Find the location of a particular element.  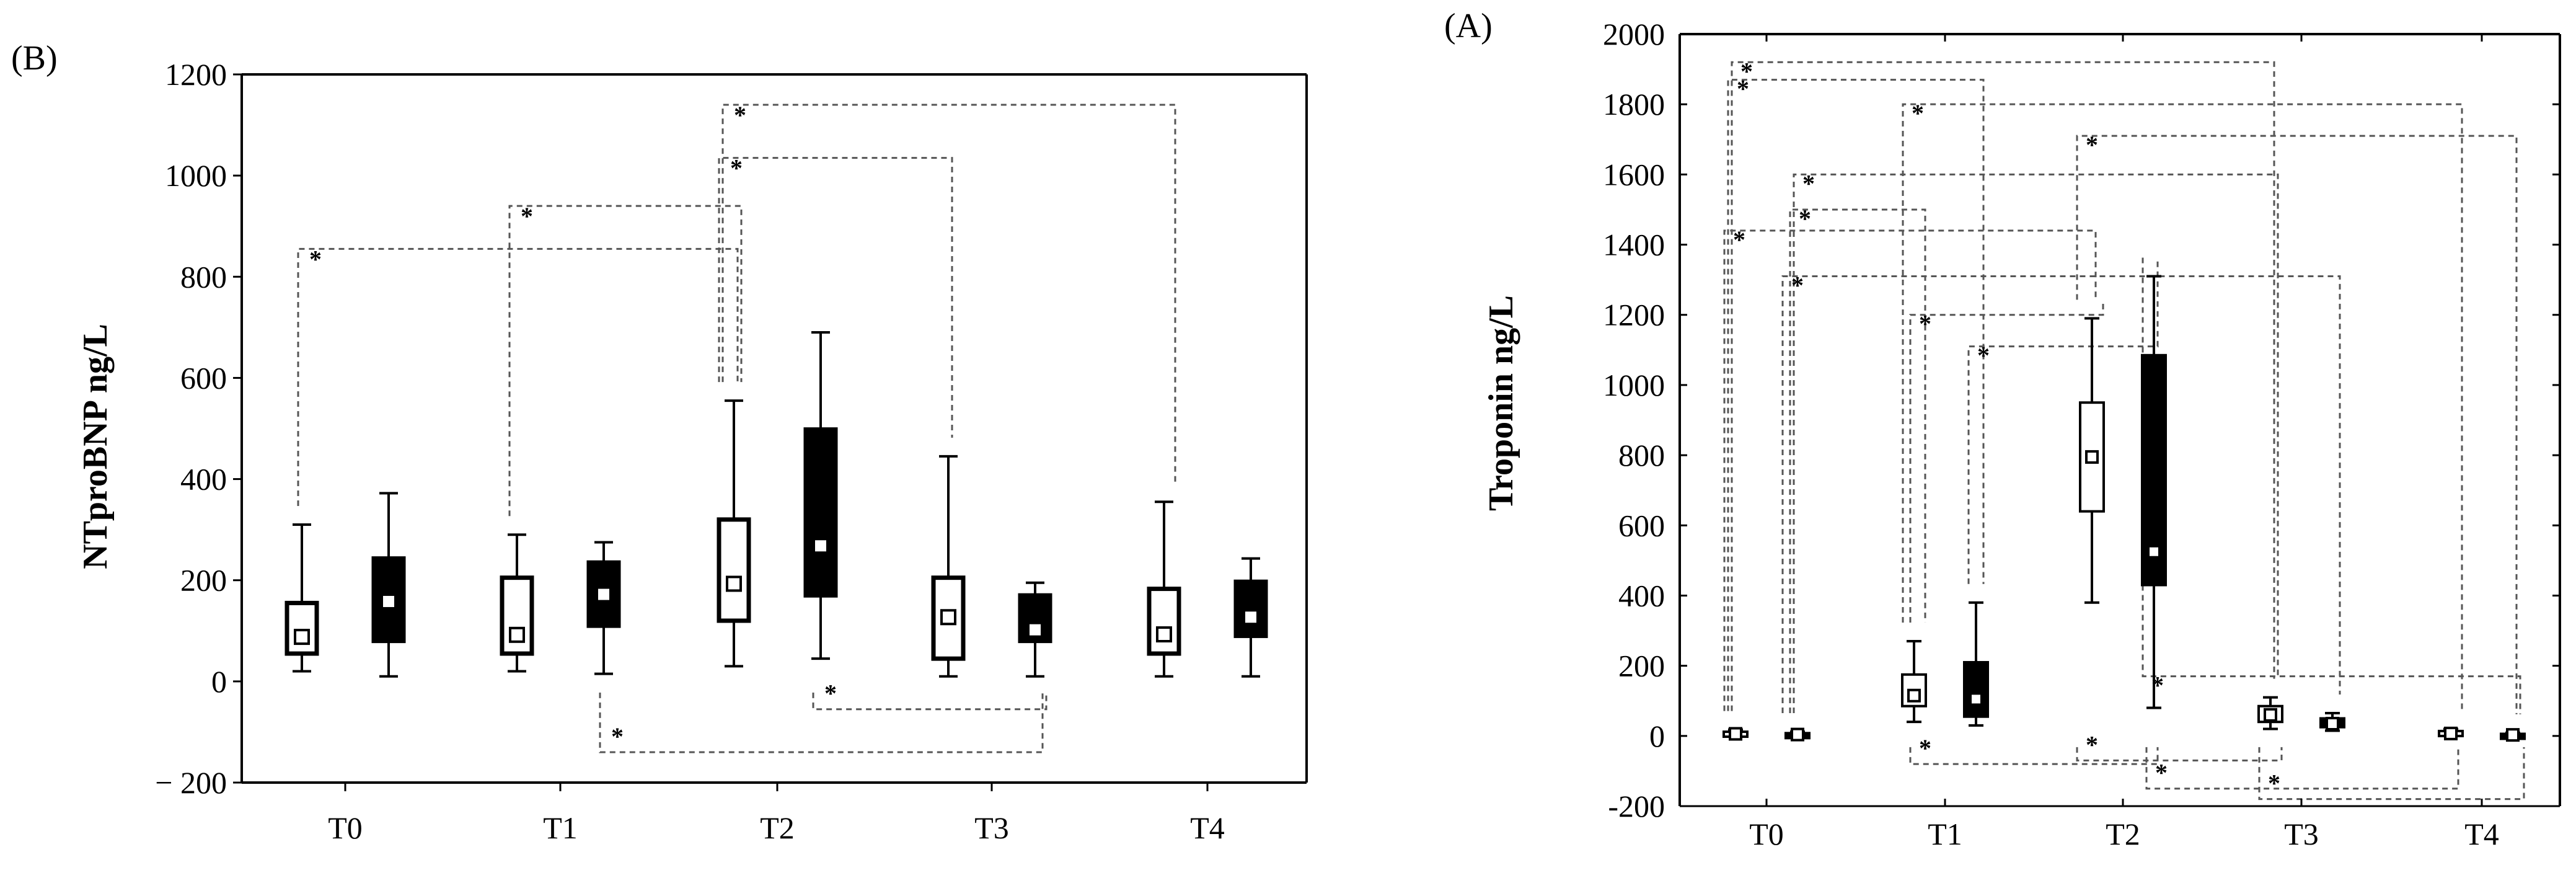

panel-a-box-t0-black is located at coordinates (1797, 734).